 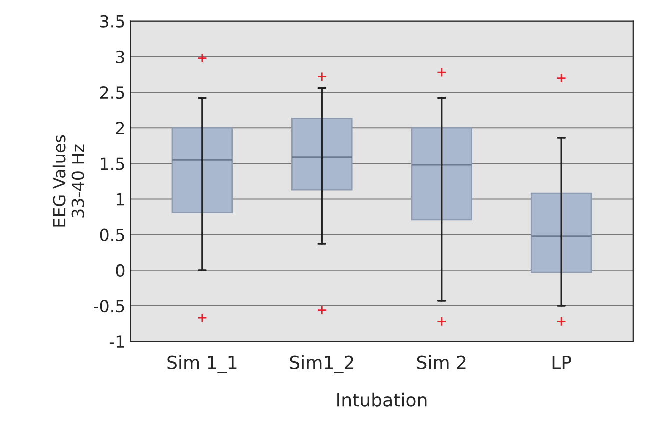 What do you see at coordinates (120, 270) in the screenshot?
I see `y-tick-label: 0` at bounding box center [120, 270].